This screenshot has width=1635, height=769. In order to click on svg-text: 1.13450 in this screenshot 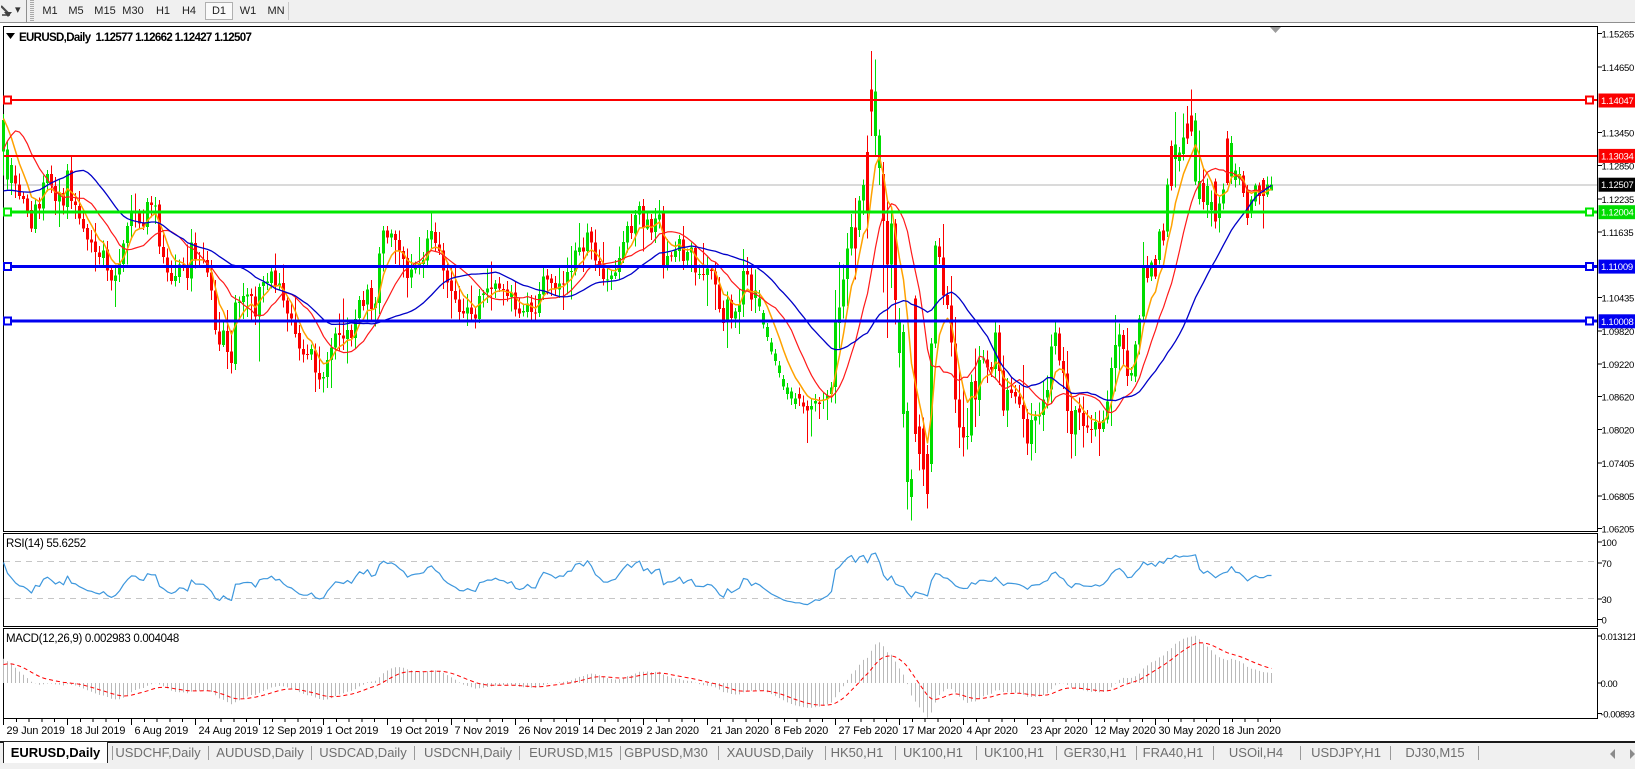, I will do `click(1618, 134)`.